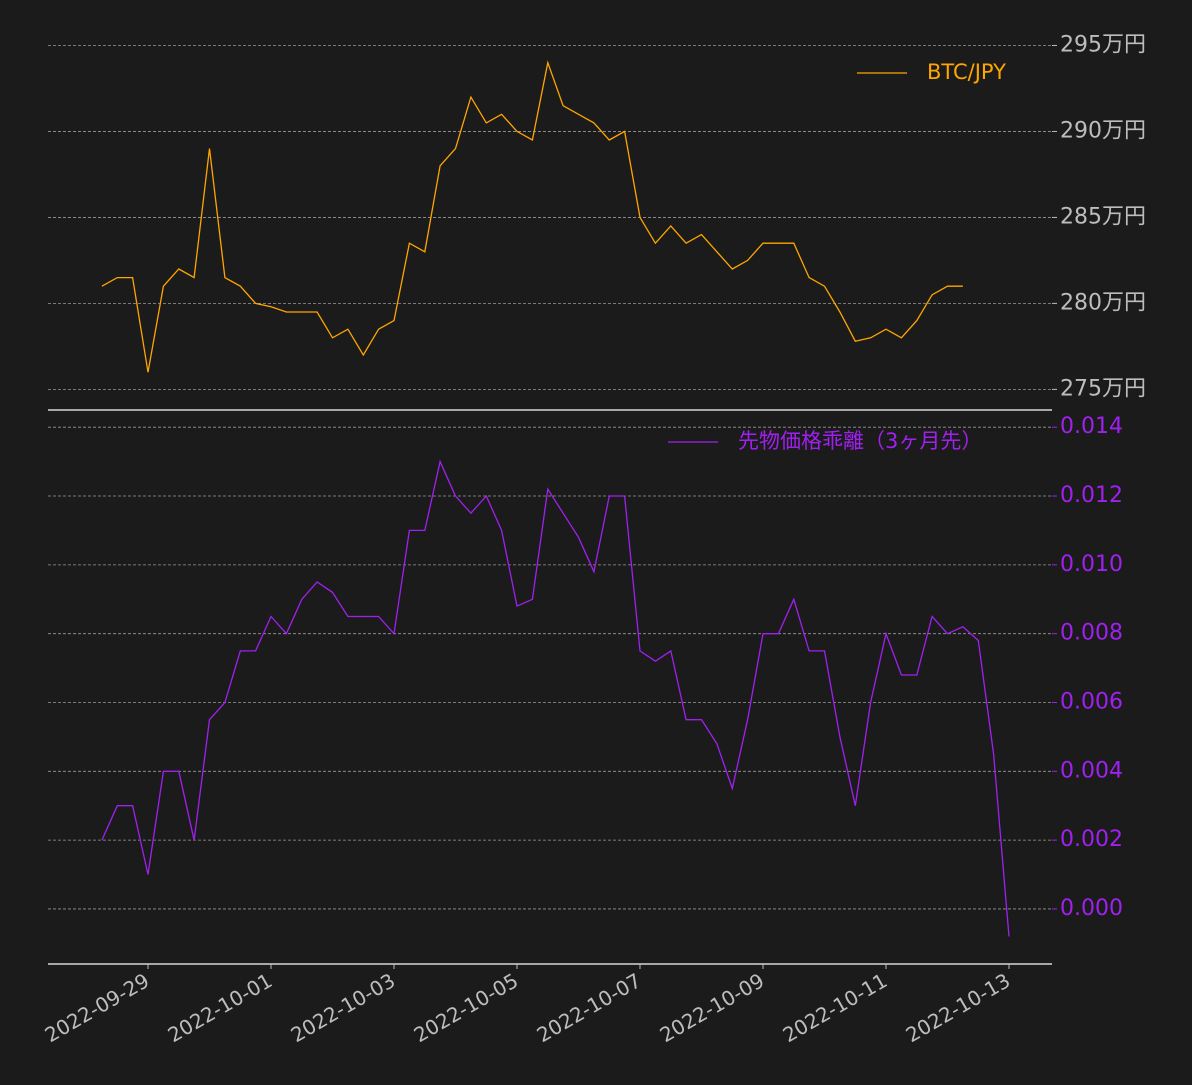 The width and height of the screenshot is (1192, 1085). What do you see at coordinates (1091, 564) in the screenshot?
I see `y-tick-label: 0.010` at bounding box center [1091, 564].